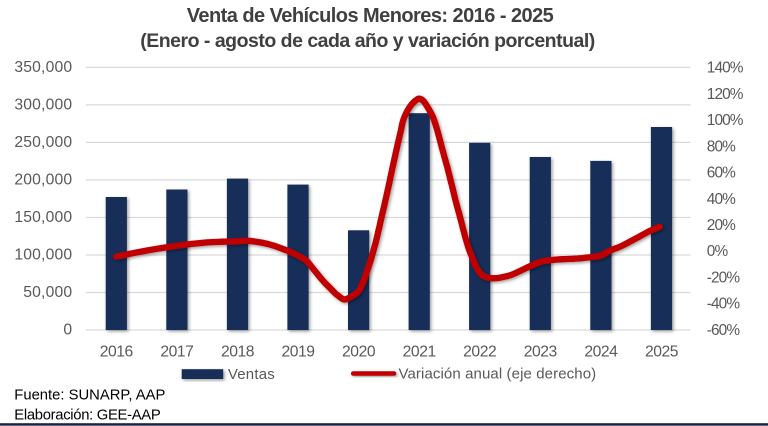 This screenshot has width=768, height=426. I want to click on svg-text: -40%, so click(724, 304).